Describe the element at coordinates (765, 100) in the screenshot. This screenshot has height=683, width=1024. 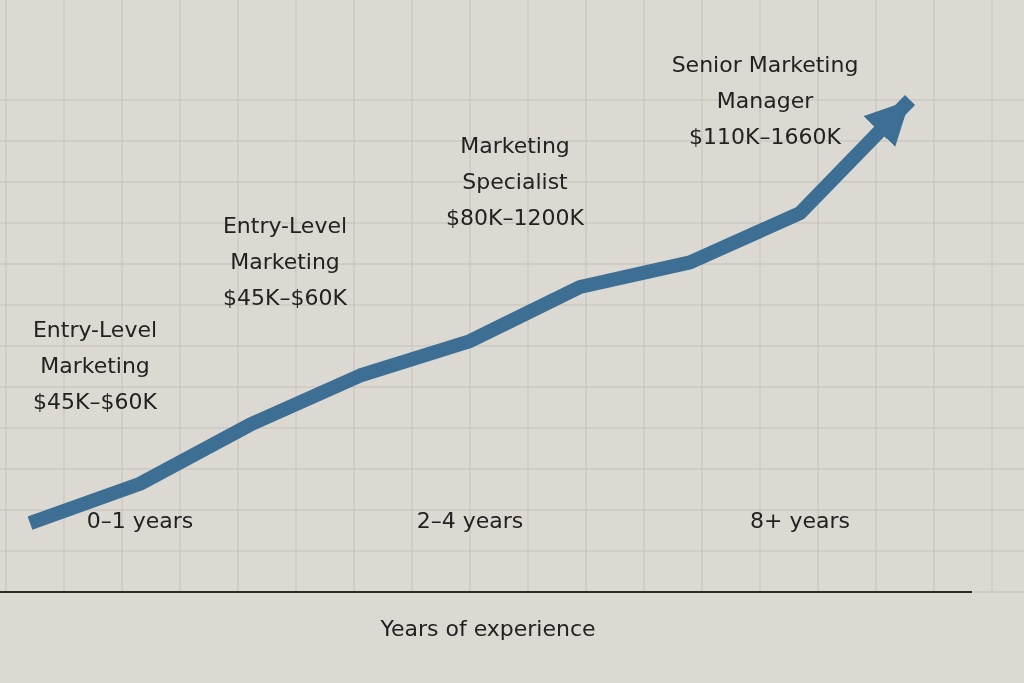
I see `annotation: Senior Marketing Manager $110K–1660K` at that location.